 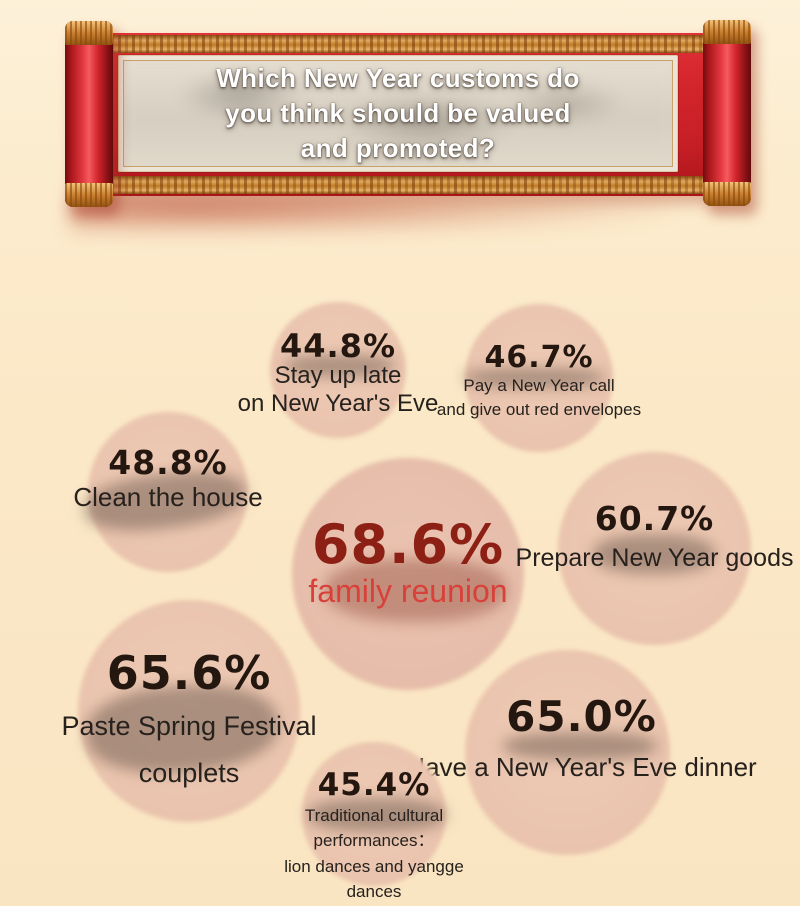 I want to click on bubble-label-highlight: family reunion, so click(x=408, y=591).